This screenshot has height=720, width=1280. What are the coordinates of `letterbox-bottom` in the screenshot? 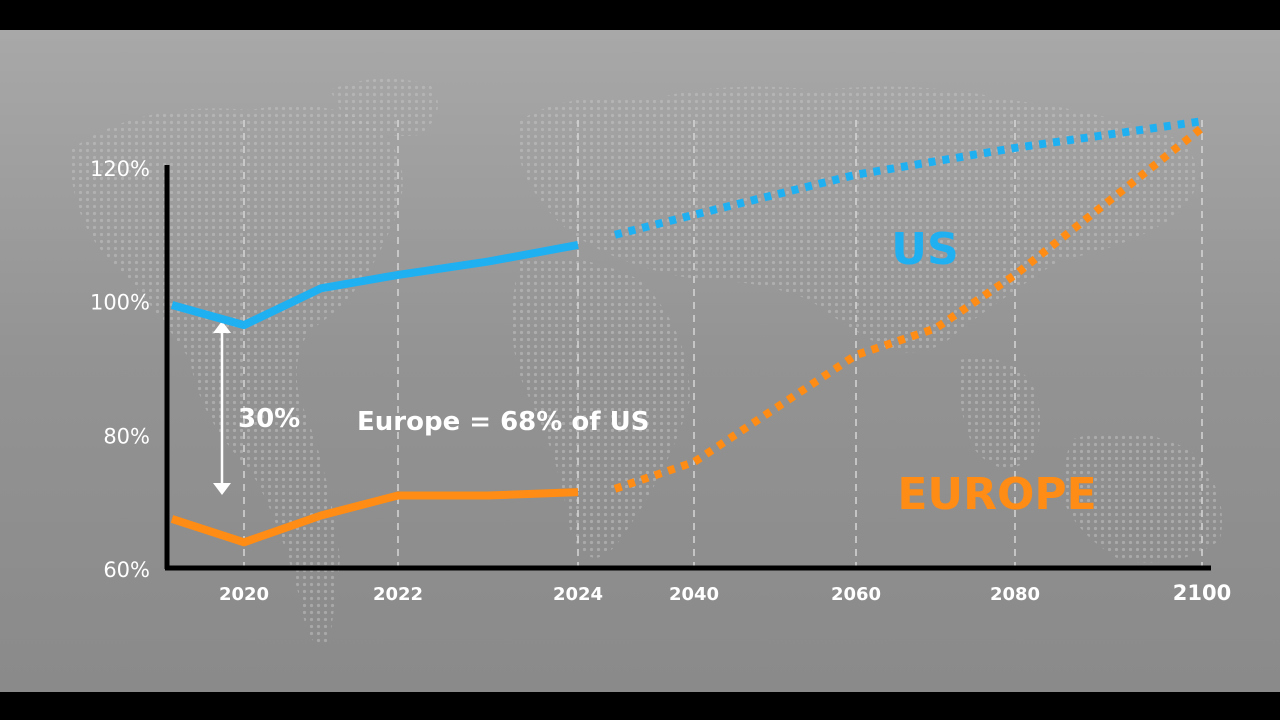 It's located at (640, 706).